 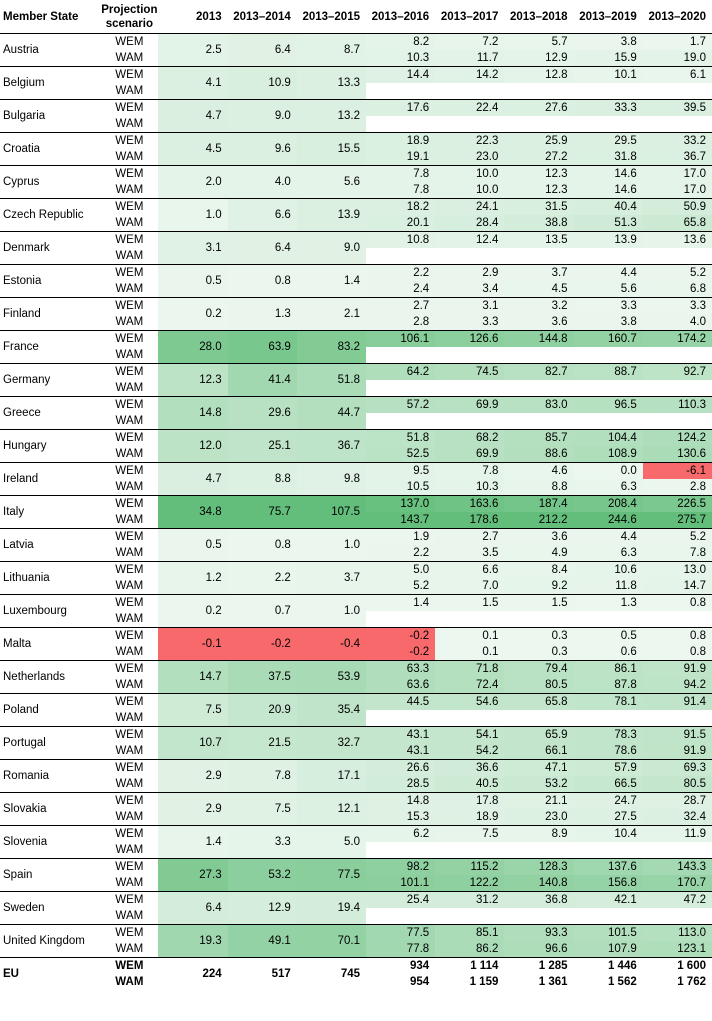 I want to click on value-cell: 80.5, so click(x=677, y=784).